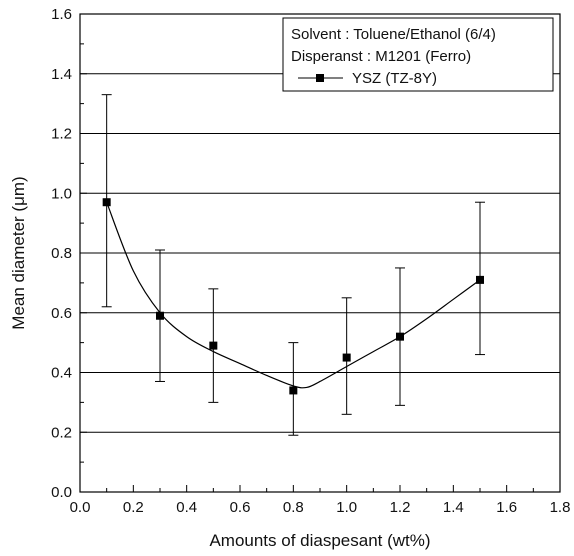 The height and width of the screenshot is (556, 574). Describe the element at coordinates (394, 78) in the screenshot. I see `legend-series-name: YSZ (TZ-8Y)` at that location.